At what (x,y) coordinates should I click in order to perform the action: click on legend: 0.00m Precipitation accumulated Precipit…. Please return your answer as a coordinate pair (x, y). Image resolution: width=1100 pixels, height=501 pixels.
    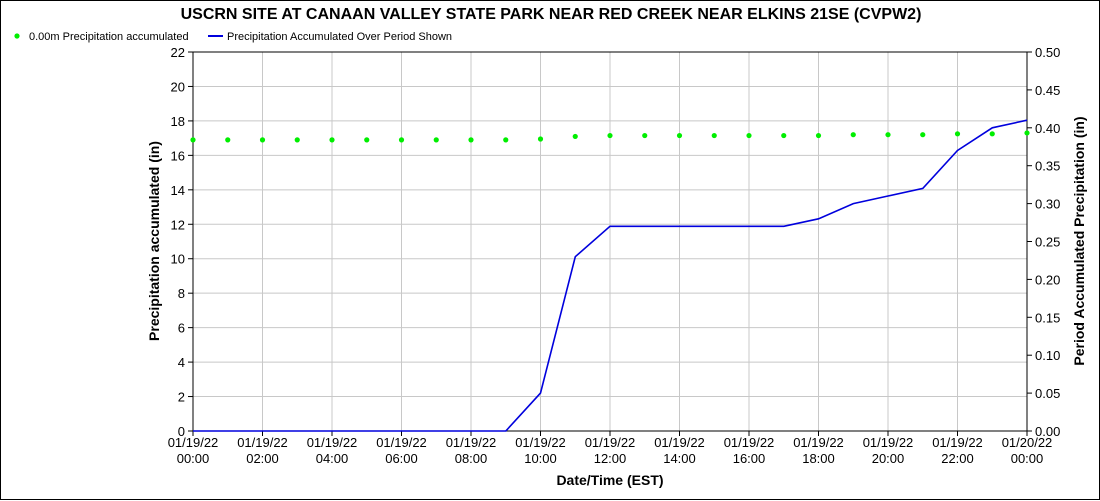
    Looking at the image, I should click on (233, 37).